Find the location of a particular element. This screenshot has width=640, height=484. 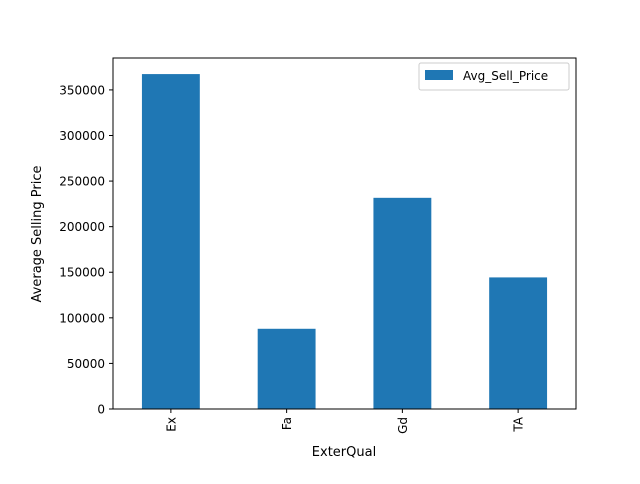

x-axis-label: ExterQual is located at coordinates (344, 452).